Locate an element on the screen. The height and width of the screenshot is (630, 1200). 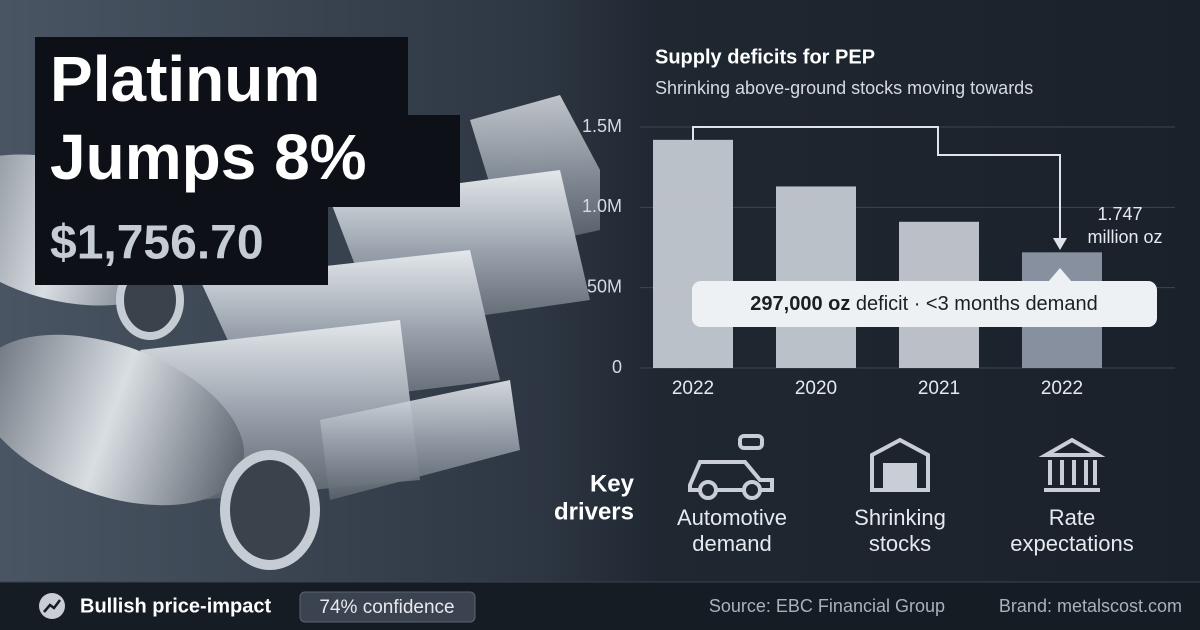
arrow-head is located at coordinates (1060, 244).